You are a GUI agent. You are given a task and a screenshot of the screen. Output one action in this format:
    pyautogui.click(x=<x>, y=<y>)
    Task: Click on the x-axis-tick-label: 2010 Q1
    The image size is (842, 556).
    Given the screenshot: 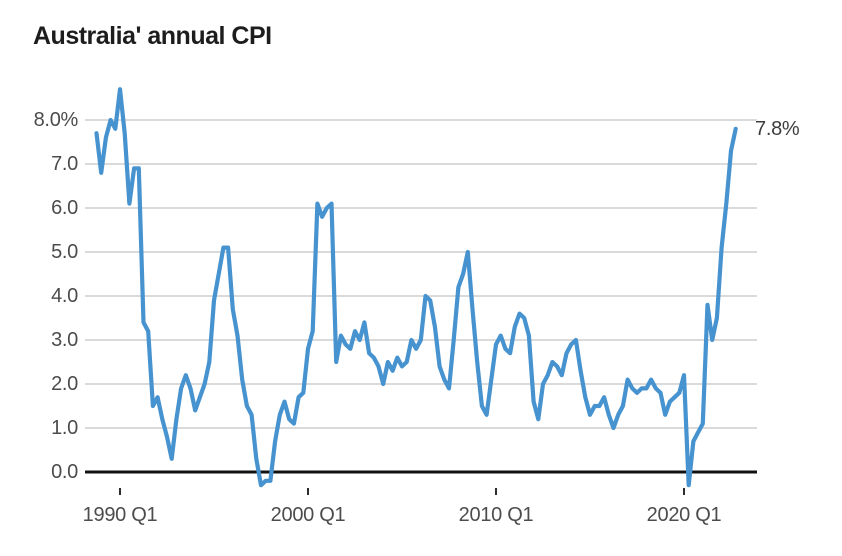 What is the action you would take?
    pyautogui.click(x=496, y=515)
    